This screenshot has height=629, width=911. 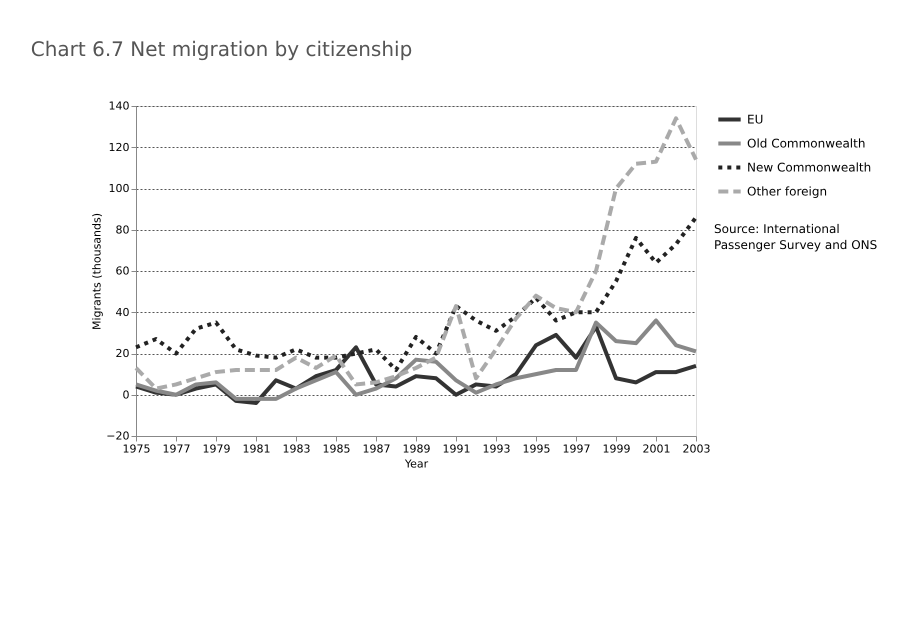 I want to click on x-tick-label: 1983, so click(x=296, y=449).